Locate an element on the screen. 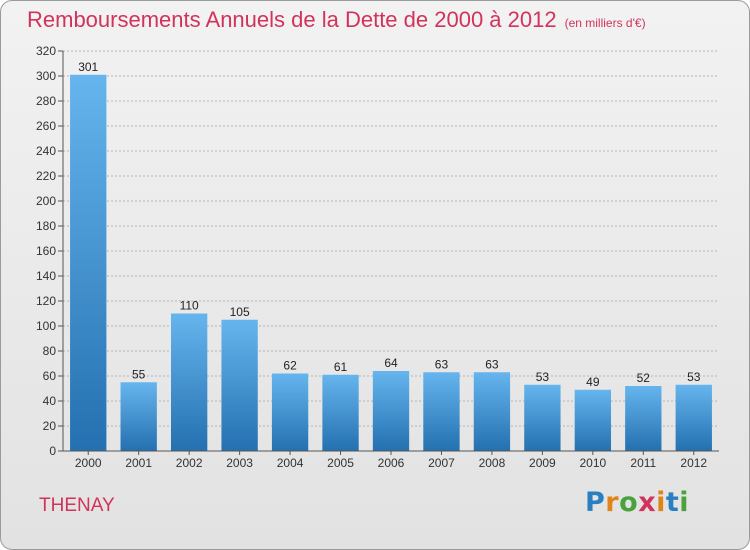 The image size is (750, 550). x-tick-label-2012: 2012 is located at coordinates (693, 463).